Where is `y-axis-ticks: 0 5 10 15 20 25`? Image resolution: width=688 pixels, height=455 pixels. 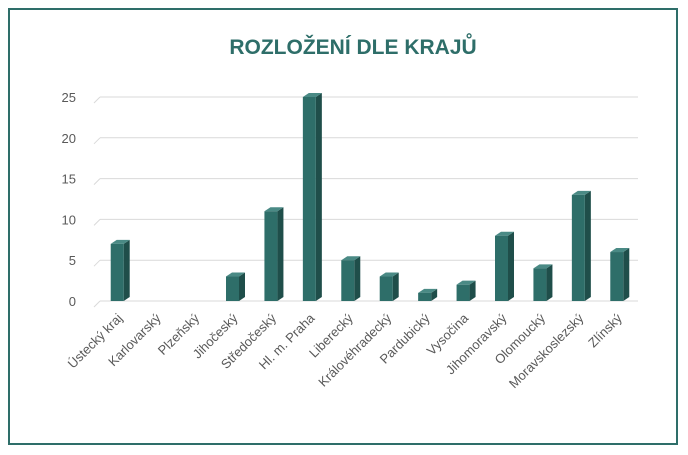 y-axis-ticks: 0 5 10 15 20 25 is located at coordinates (69, 199).